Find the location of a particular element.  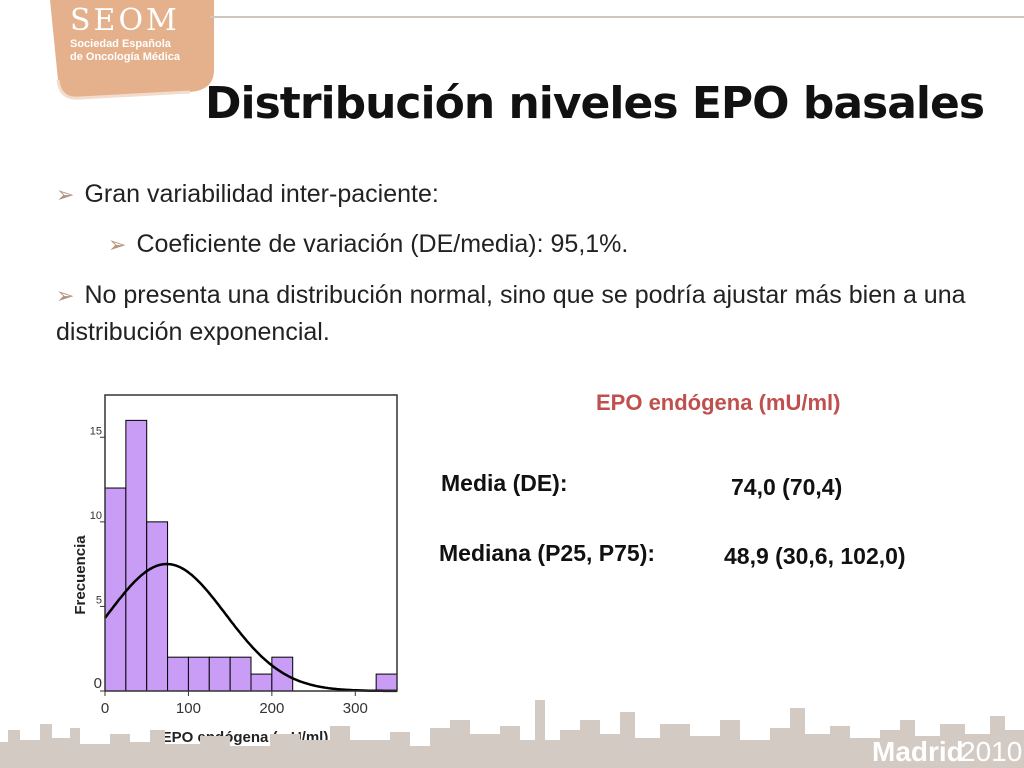

logo-subtitle-line2: de Oncología Médica is located at coordinates (125, 57).